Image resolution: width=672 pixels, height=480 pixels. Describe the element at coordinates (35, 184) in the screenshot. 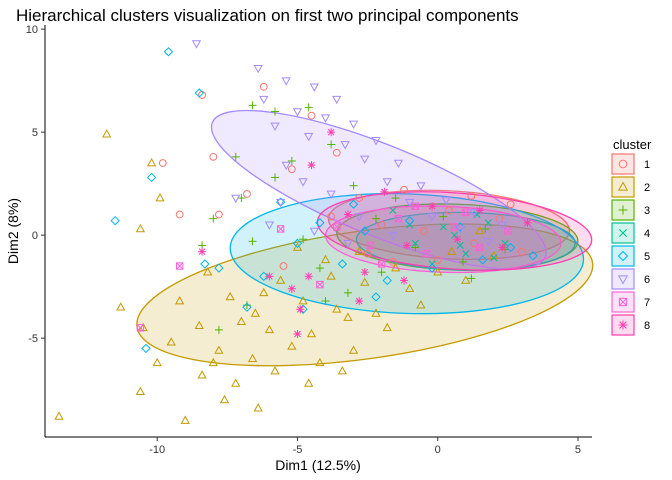

I see `y-ticks: -5 0 5 10` at that location.